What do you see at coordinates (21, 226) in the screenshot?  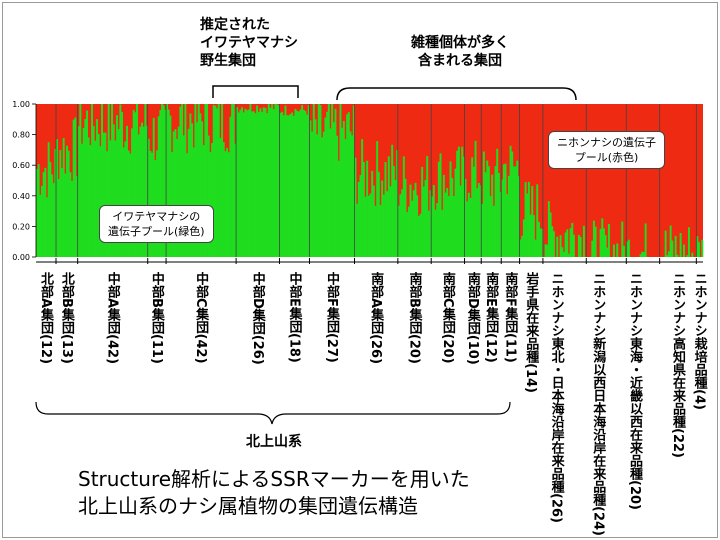 I see `y-tick-label: 0.20` at bounding box center [21, 226].